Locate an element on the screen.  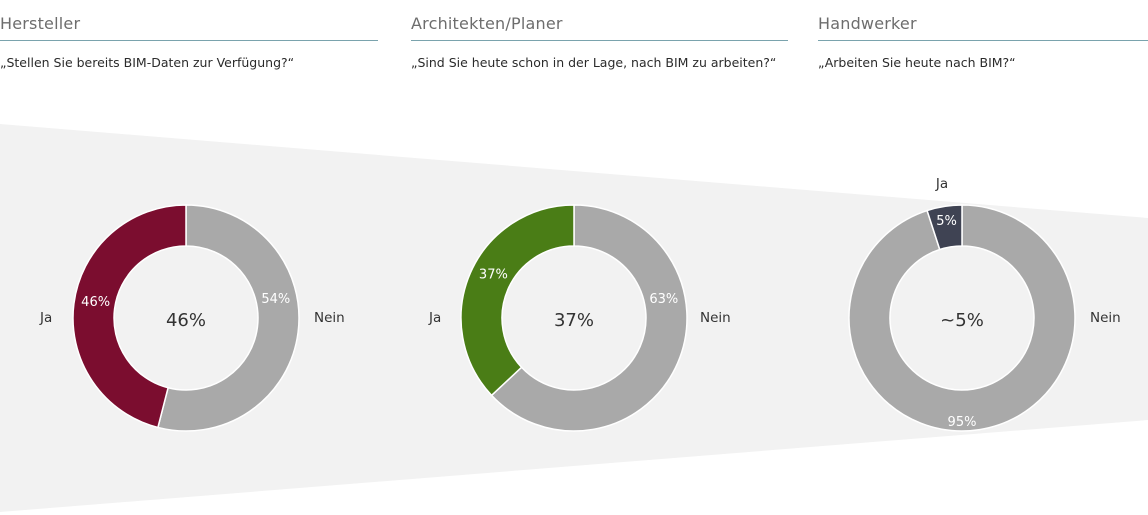
slice-value-label-nein: 63% is located at coordinates (663, 299).